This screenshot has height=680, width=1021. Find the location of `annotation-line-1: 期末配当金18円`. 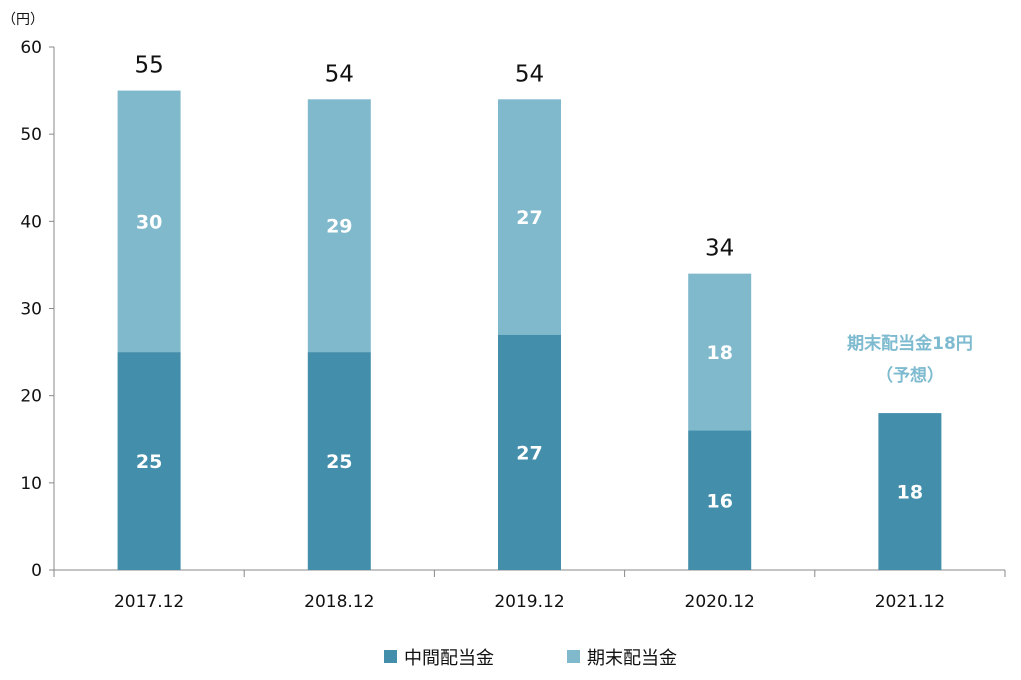

annotation-line-1: 期末配当金18円 is located at coordinates (910, 343).